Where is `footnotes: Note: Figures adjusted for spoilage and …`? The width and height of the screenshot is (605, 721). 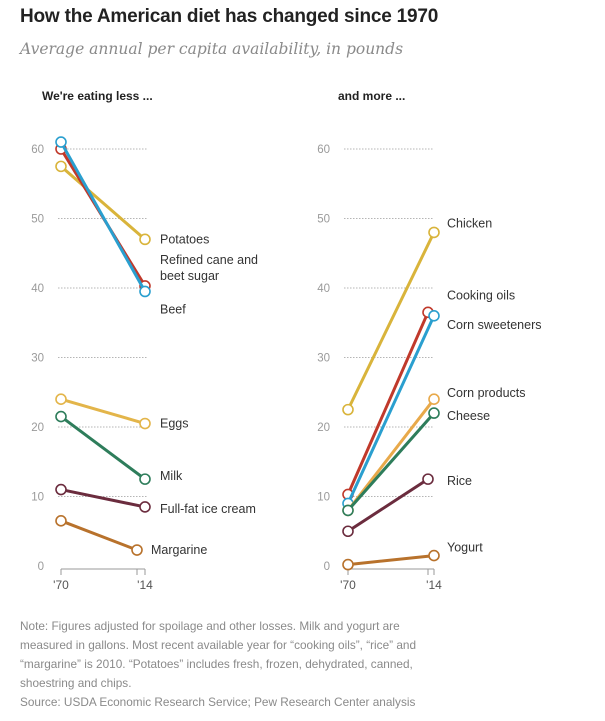
footnotes: Note: Figures adjusted for spoilage and … is located at coordinates (300, 664).